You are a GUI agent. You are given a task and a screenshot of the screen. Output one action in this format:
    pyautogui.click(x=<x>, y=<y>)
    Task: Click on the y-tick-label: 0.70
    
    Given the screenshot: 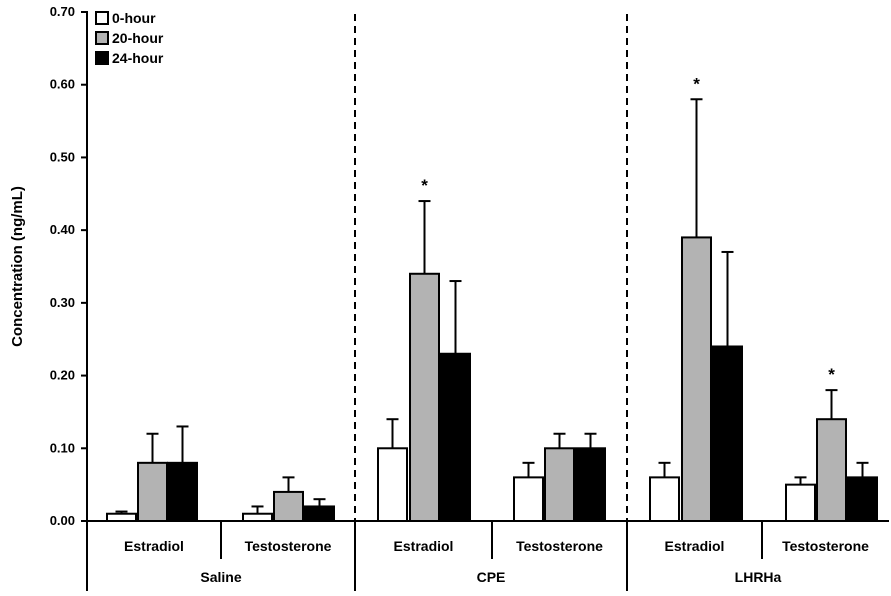 What is the action you would take?
    pyautogui.click(x=62, y=11)
    